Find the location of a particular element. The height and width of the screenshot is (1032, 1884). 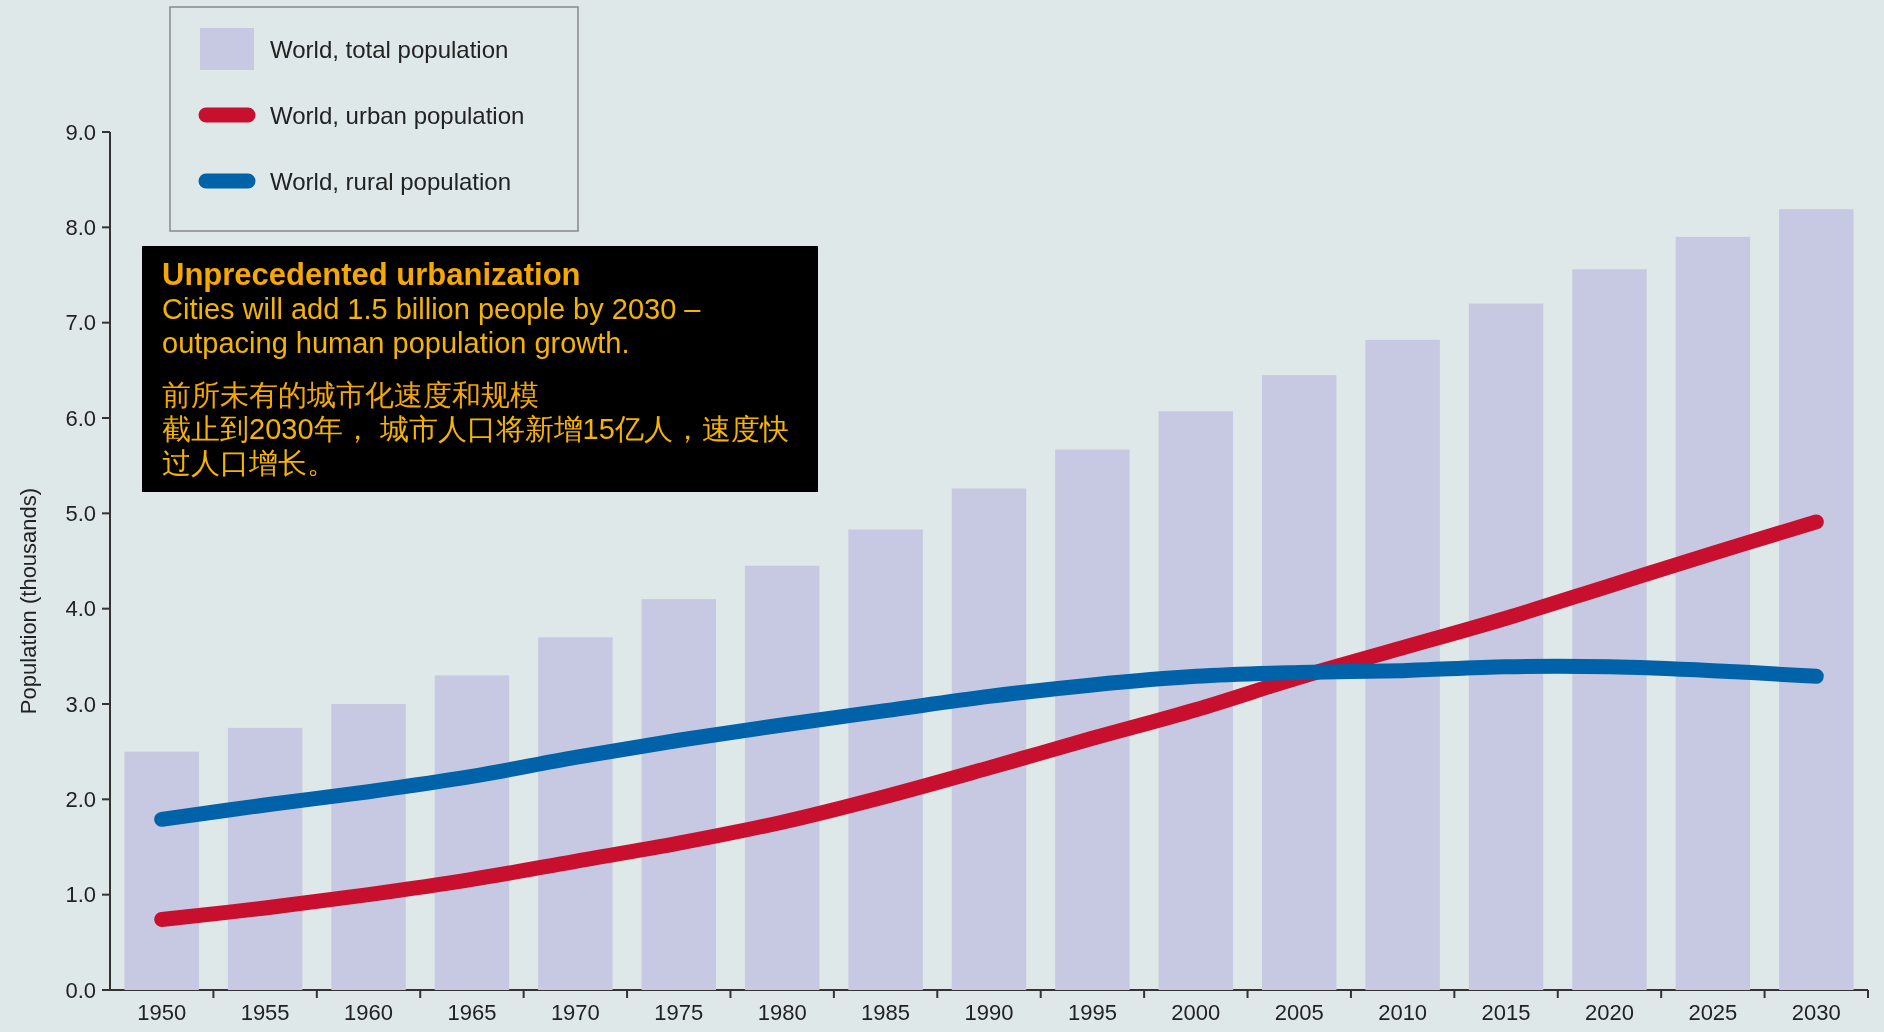

y-tick-label: 8.0 is located at coordinates (80, 227).